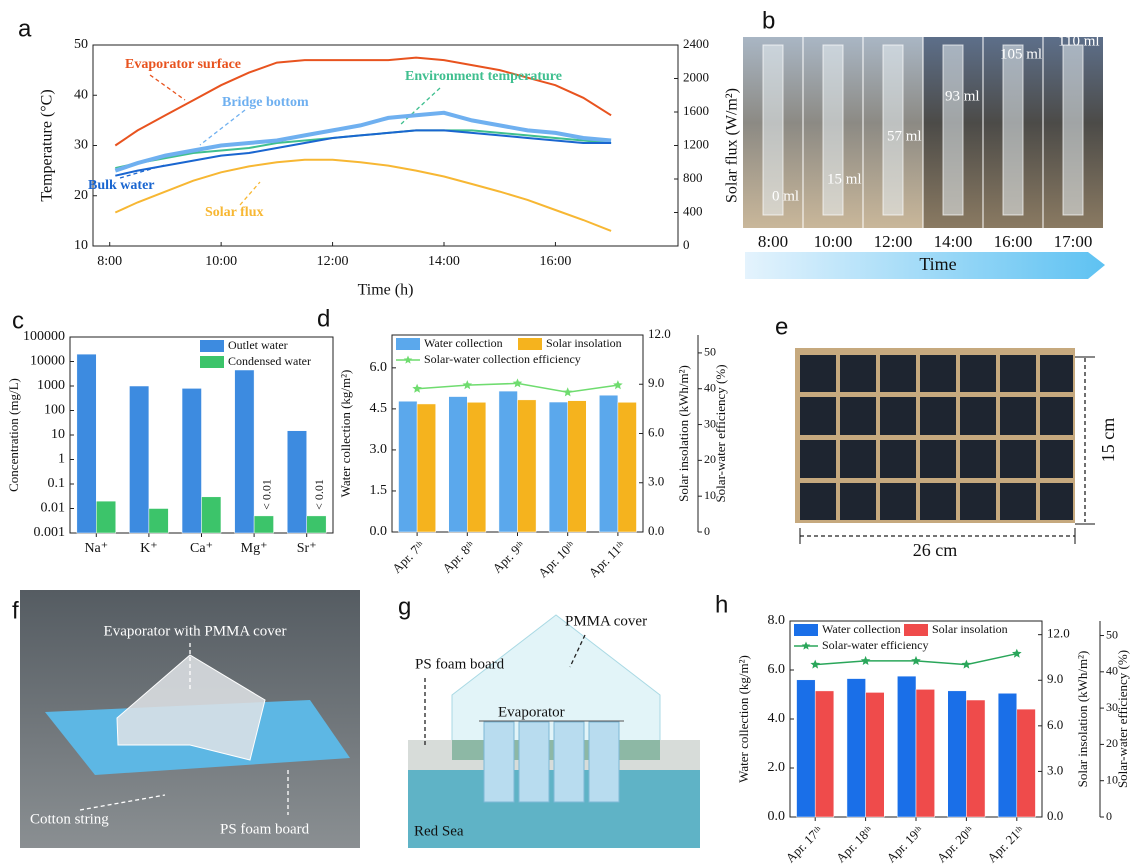 Image resolution: width=1131 pixels, height=866 pixels. I want to click on value-label: < 0.01, so click(319, 494).